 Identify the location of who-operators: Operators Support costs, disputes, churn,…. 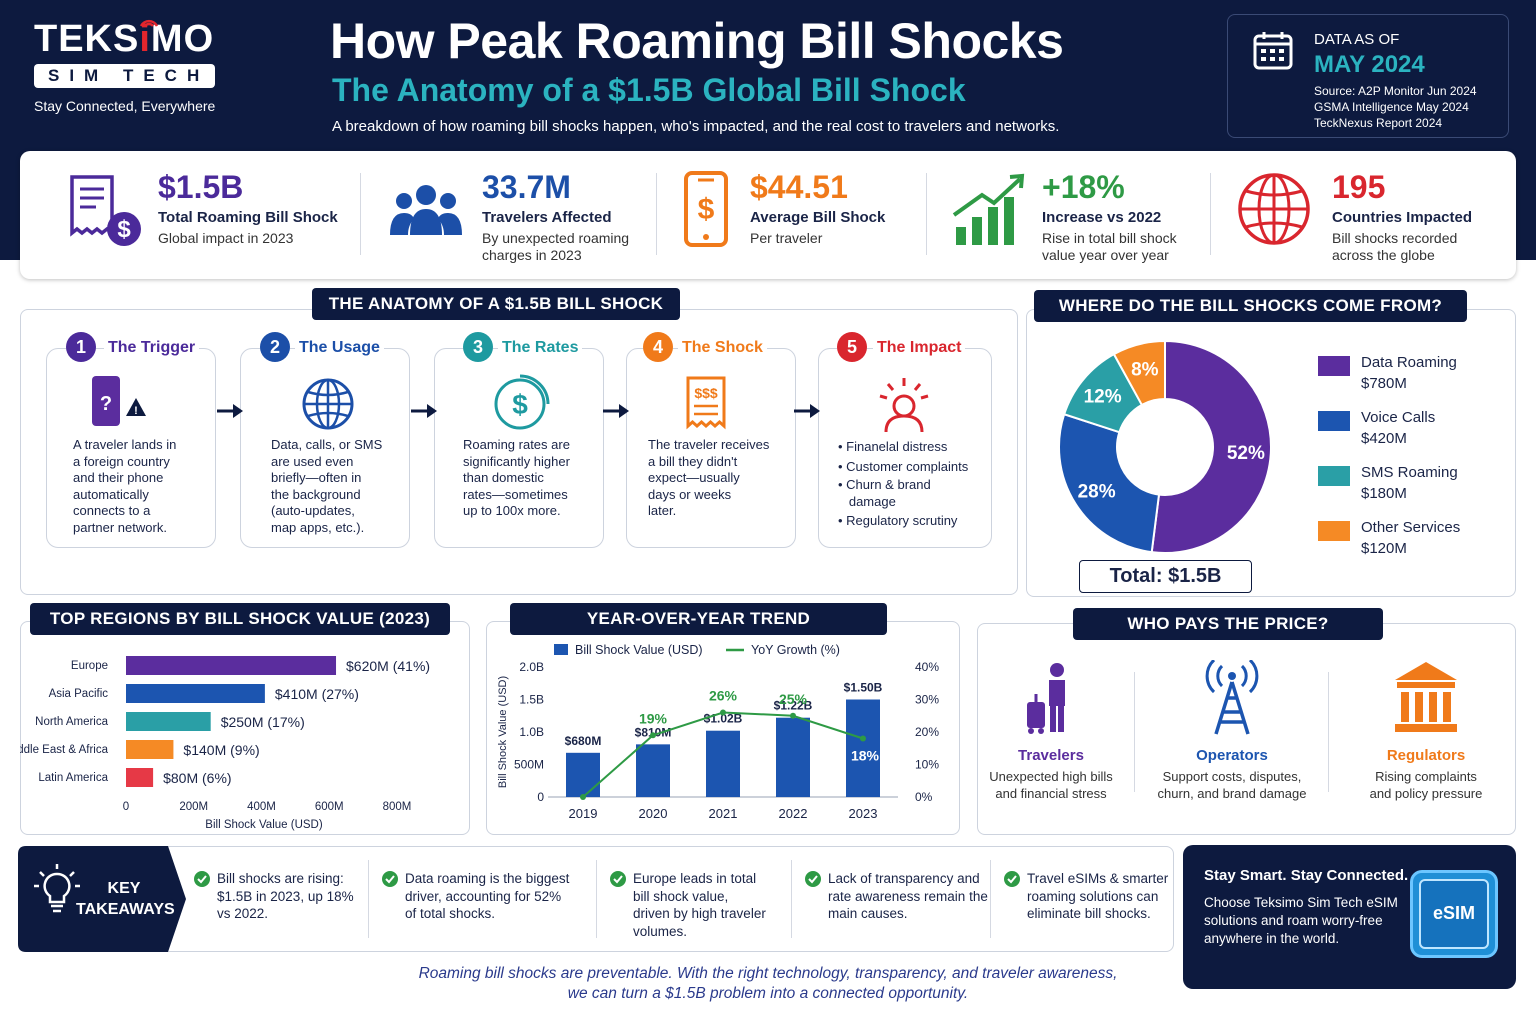
(1232, 730).